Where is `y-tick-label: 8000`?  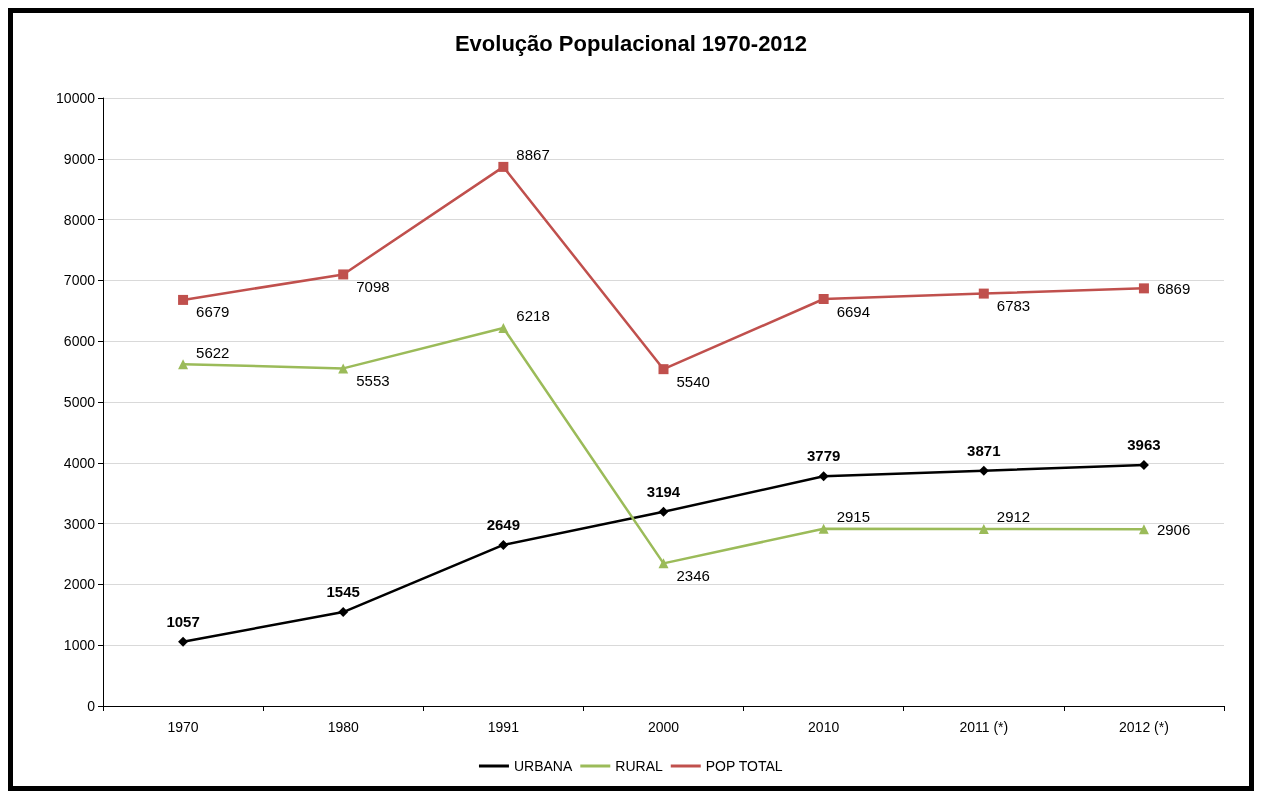
y-tick-label: 8000 is located at coordinates (79, 219).